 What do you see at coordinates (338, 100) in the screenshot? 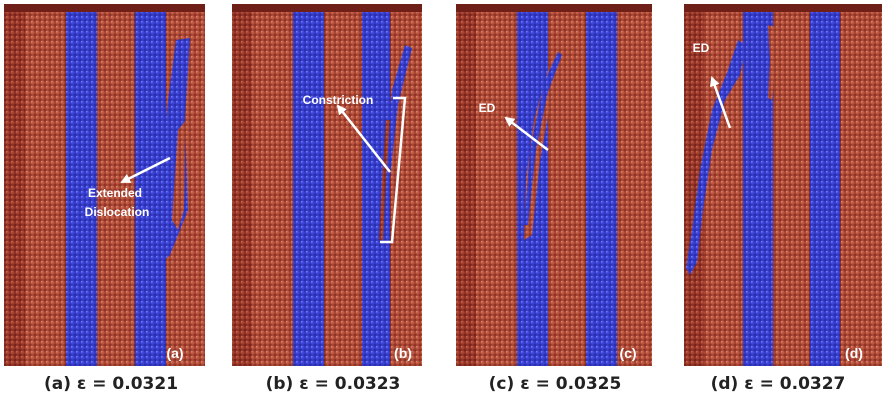
I see `annotation-constriction: Constriction` at bounding box center [338, 100].